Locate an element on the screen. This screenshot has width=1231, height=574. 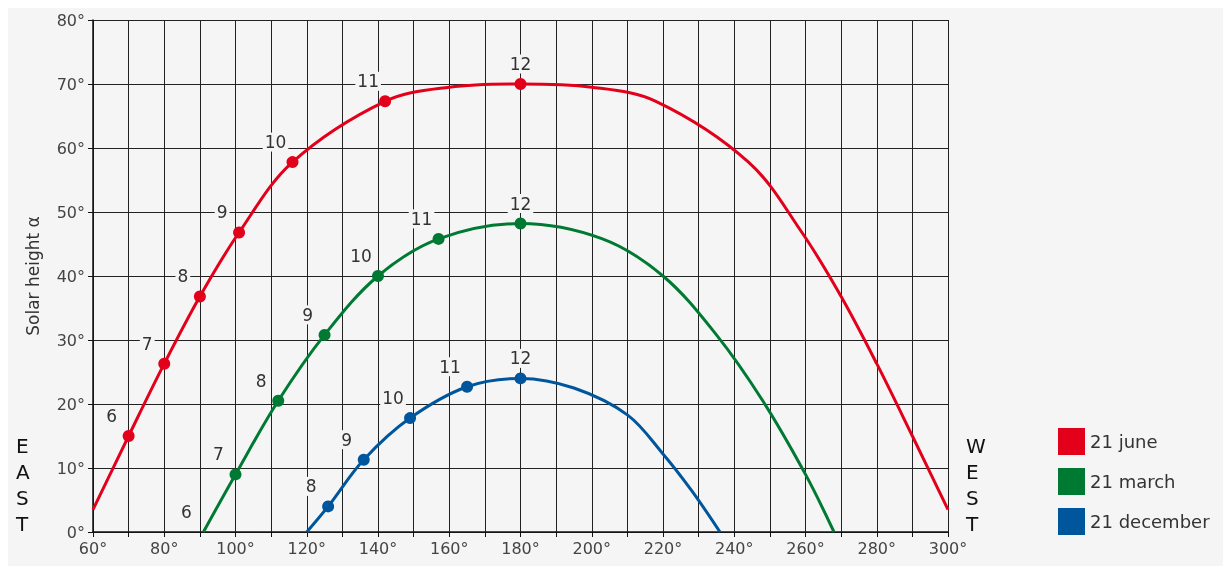
x-tick-label: 240° is located at coordinates (734, 548).